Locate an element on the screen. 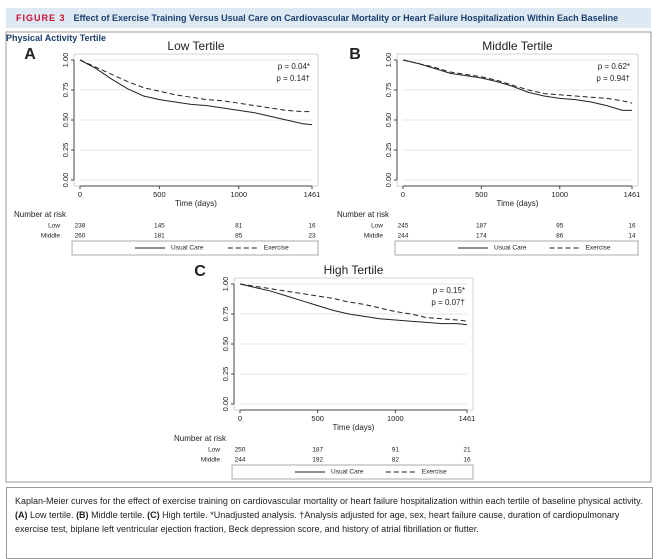  risk-count: 86 is located at coordinates (560, 236).